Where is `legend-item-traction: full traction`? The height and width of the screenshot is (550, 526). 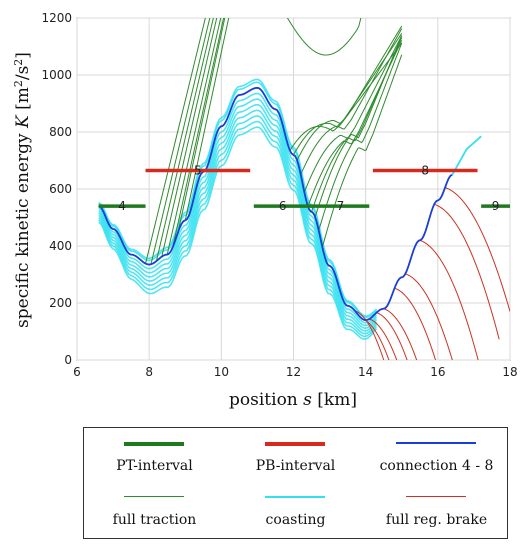
legend-item-traction: full traction is located at coordinates (154, 512).